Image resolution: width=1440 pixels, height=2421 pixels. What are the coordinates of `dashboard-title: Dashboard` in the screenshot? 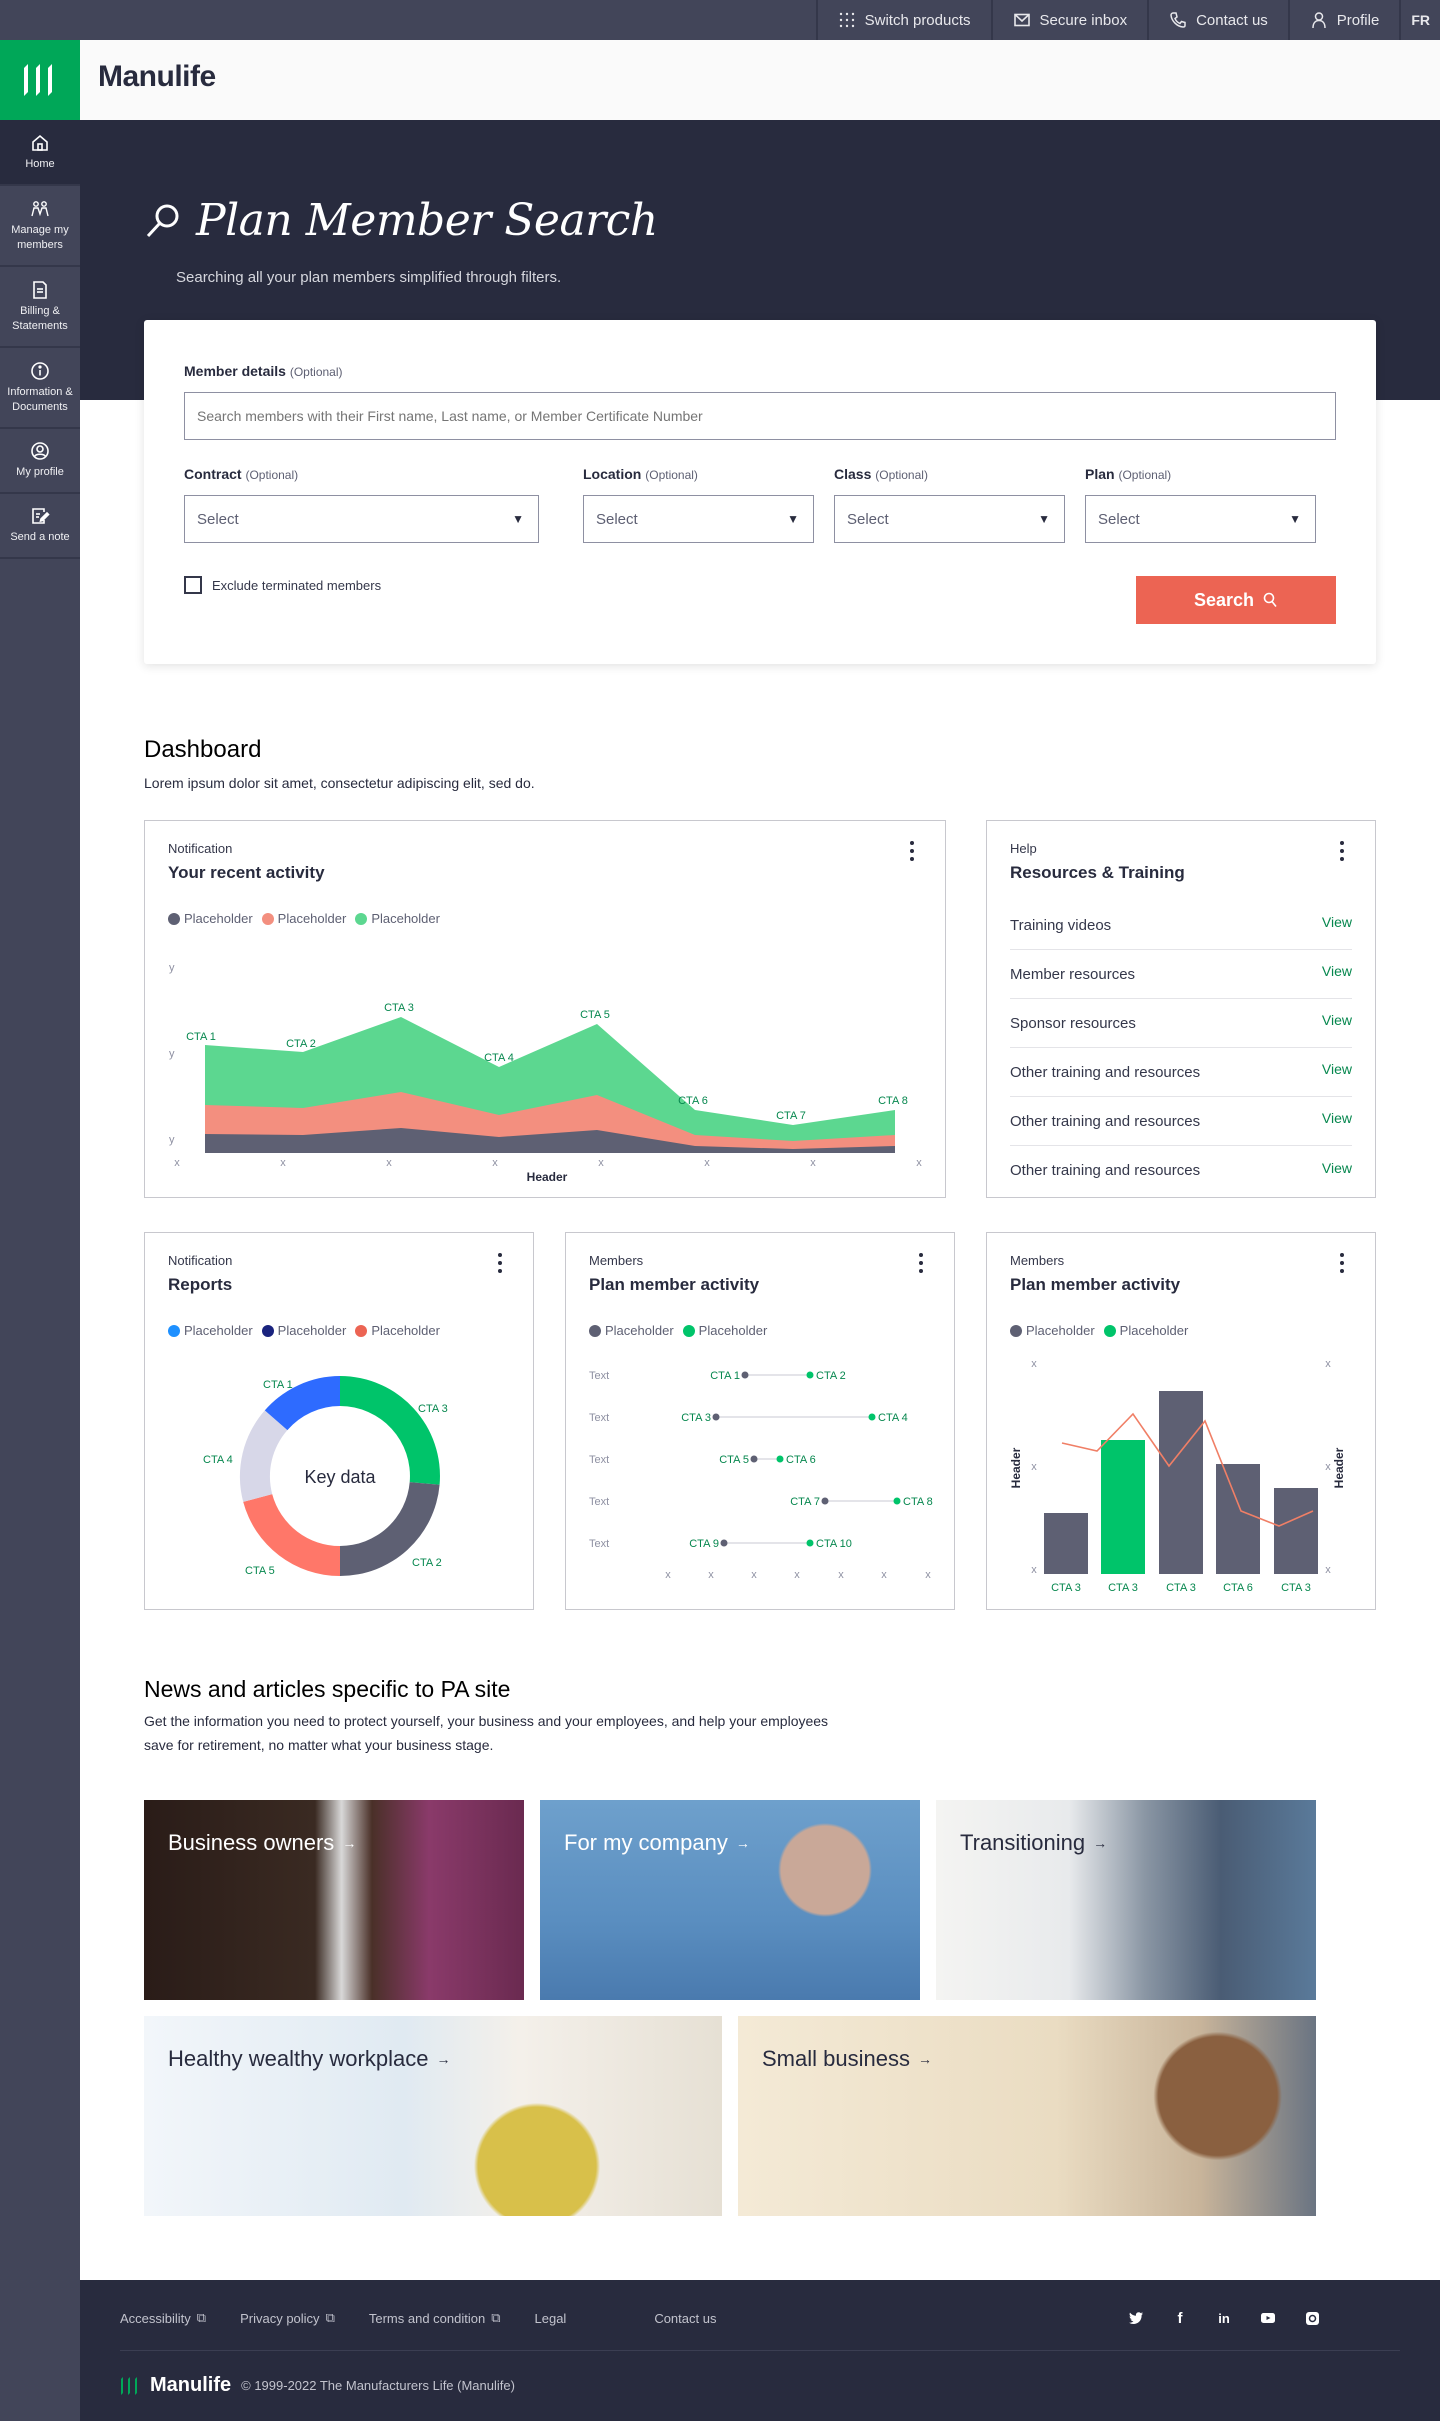 It's located at (203, 749).